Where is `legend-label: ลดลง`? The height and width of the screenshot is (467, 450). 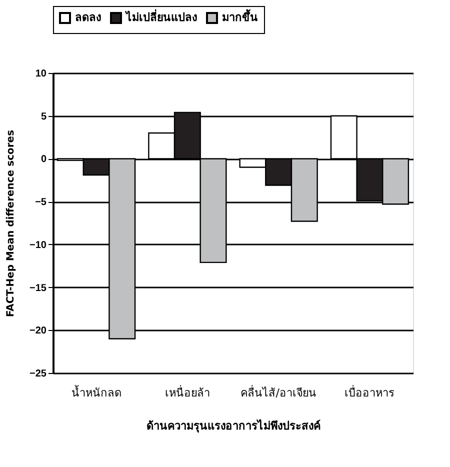 legend-label: ลดลง is located at coordinates (88, 17).